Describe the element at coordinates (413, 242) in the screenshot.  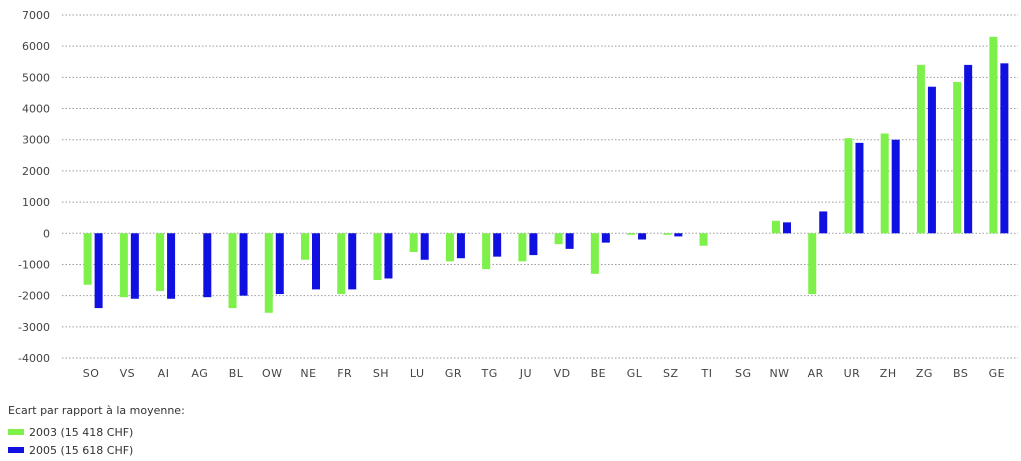
I see `bar-LU-2003` at that location.